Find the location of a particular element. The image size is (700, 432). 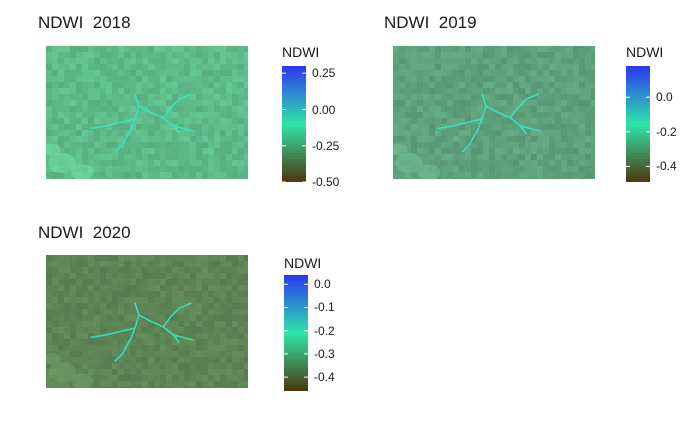

colorbar-2018 is located at coordinates (294, 124).